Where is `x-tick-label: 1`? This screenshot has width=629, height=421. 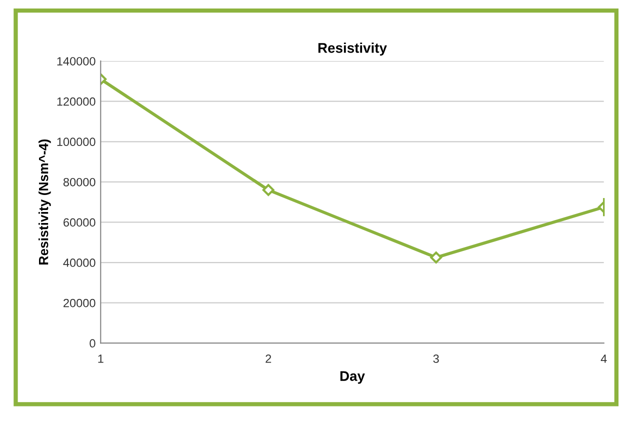
x-tick-label: 1 is located at coordinates (101, 358).